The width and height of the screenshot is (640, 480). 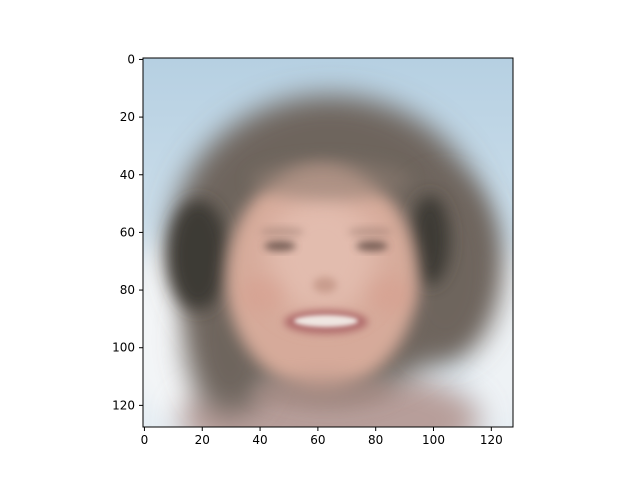 I want to click on x-tick-label: 100, so click(x=433, y=440).